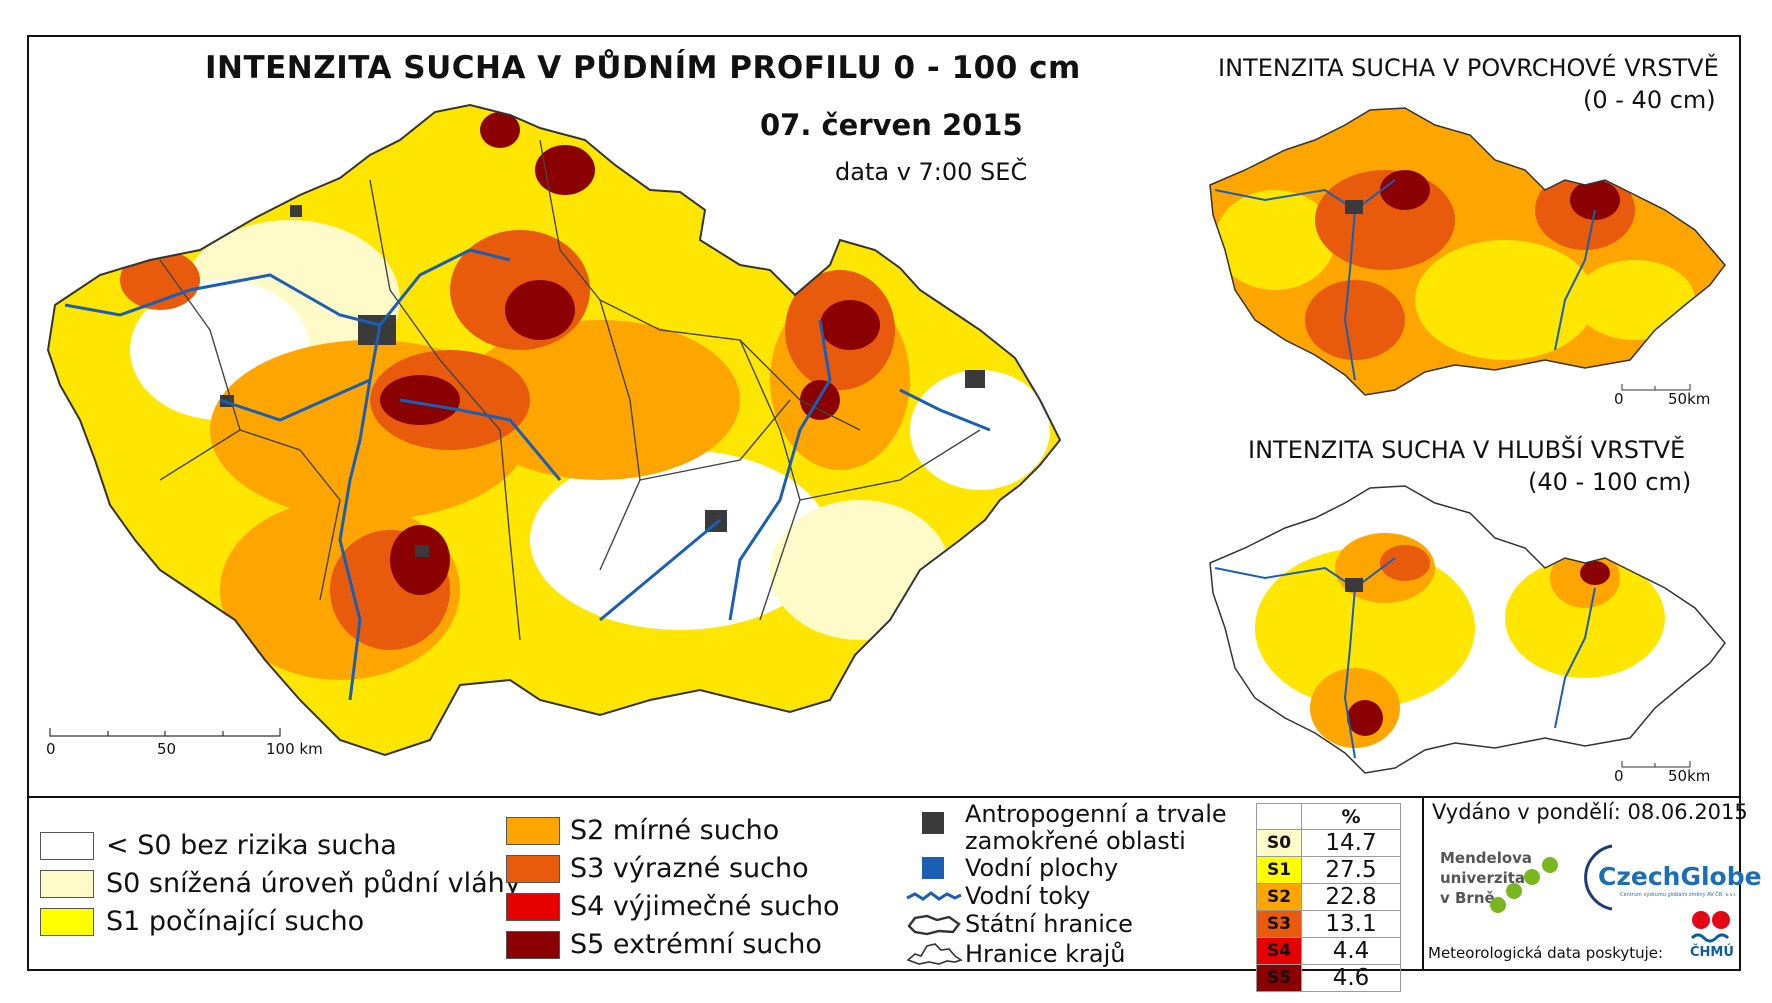 The height and width of the screenshot is (1003, 1772). I want to click on legend-label-s4: S4 výjimečné sucho, so click(705, 906).